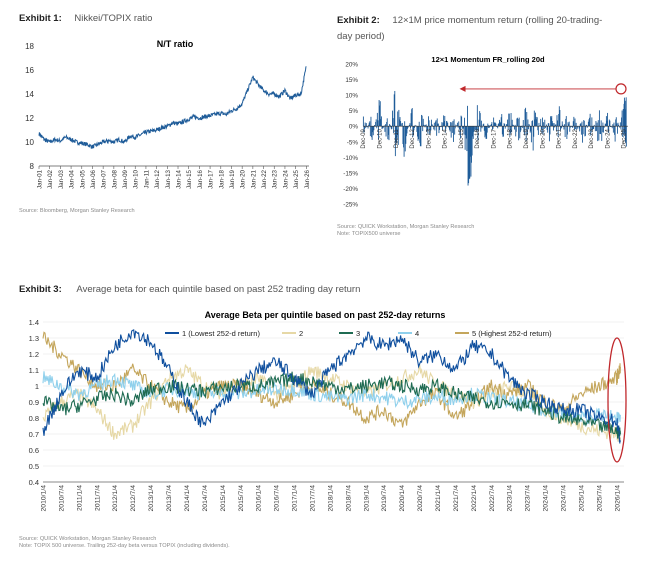 This screenshot has width=650, height=562. Describe the element at coordinates (243, 178) in the screenshot. I see `nt-x-tick: Jan-20` at that location.